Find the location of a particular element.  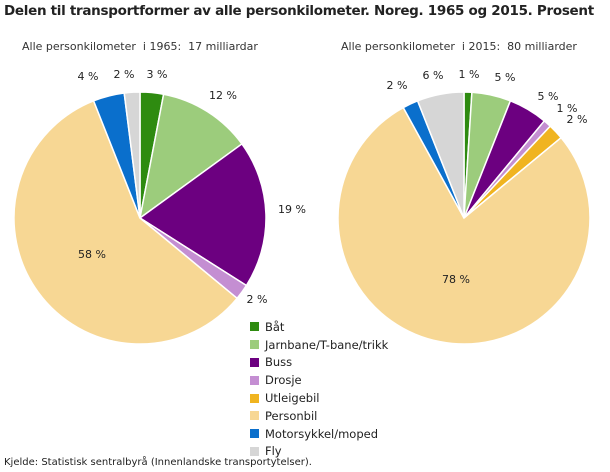

data-label-2015-personbil: 78 % is located at coordinates (456, 279).